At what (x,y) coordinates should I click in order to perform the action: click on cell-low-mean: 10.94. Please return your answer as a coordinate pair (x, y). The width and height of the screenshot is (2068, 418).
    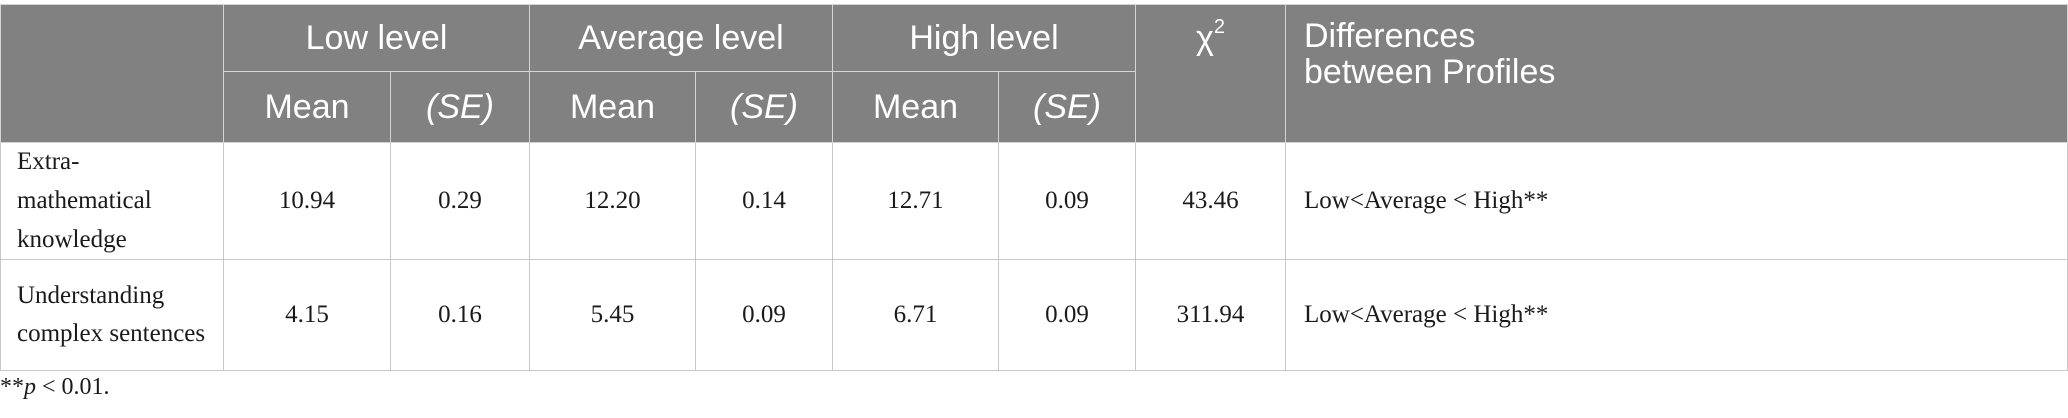
    Looking at the image, I should click on (307, 201).